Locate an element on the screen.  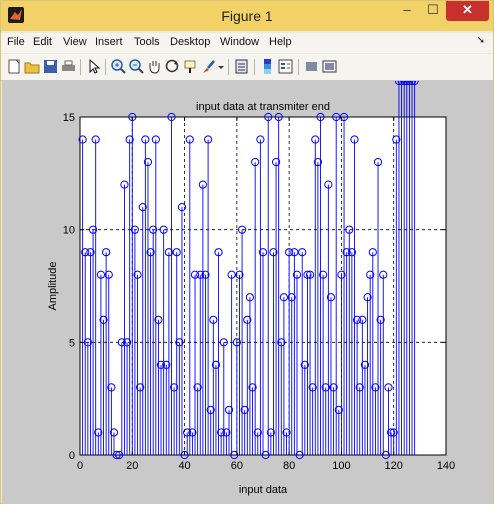
title-bar: Figure 1 – ☐ ✕ is located at coordinates (247, 16).